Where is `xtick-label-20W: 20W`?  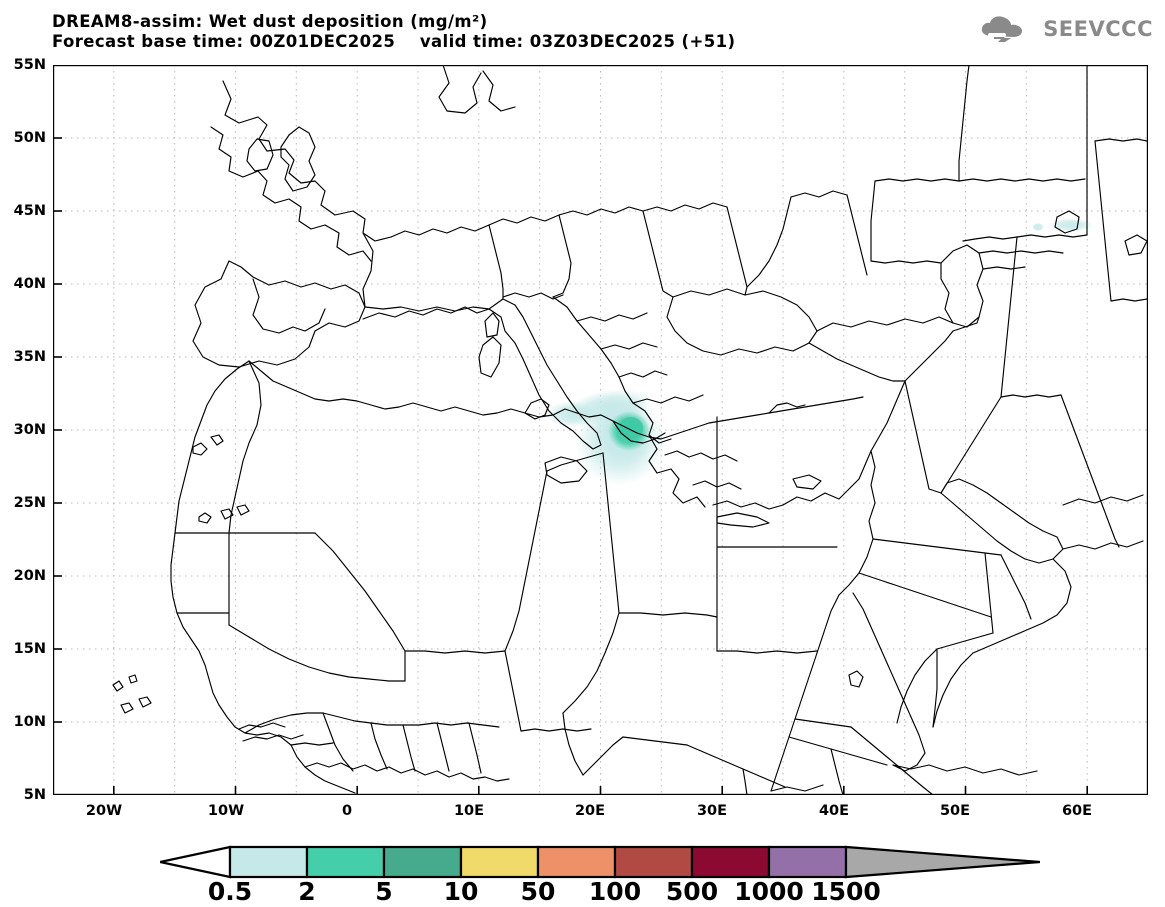
xtick-label-20W: 20W is located at coordinates (104, 811).